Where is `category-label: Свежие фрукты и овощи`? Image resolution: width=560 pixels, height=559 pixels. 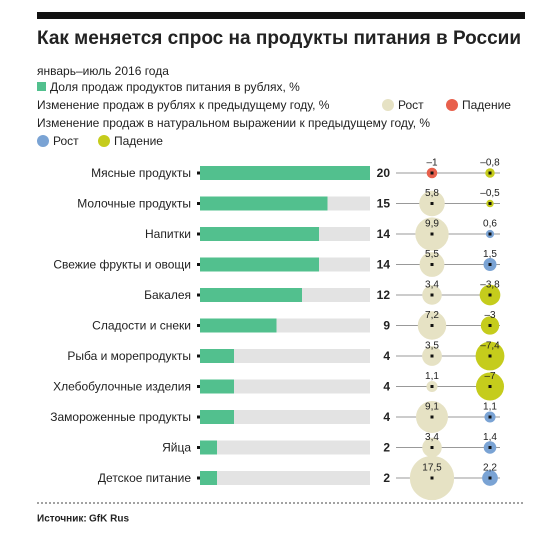
category-label: Свежие фрукты и овощи is located at coordinates (122, 265).